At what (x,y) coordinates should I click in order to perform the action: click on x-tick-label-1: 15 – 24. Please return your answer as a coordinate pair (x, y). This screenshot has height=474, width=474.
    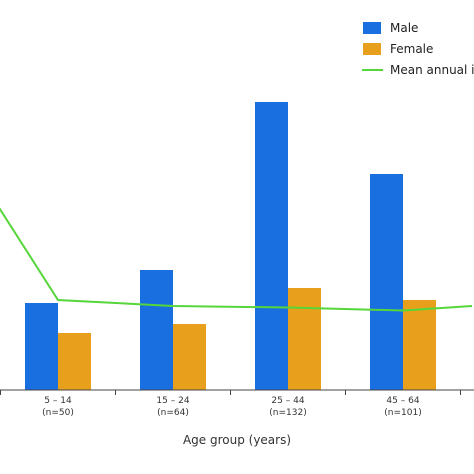
    Looking at the image, I should click on (172, 401).